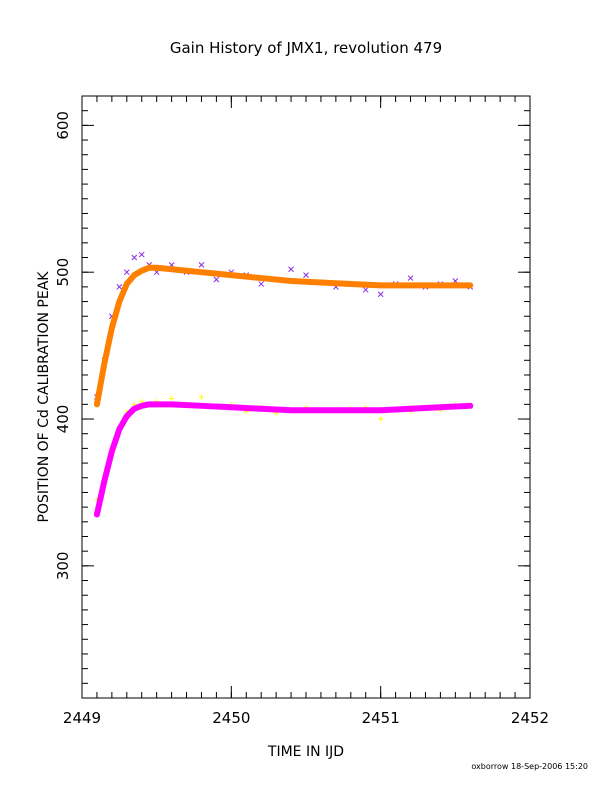 The width and height of the screenshot is (612, 792). Describe the element at coordinates (44, 397) in the screenshot. I see `y-axis-label: POSITION OF Cd CALIBRATION PEAK` at that location.